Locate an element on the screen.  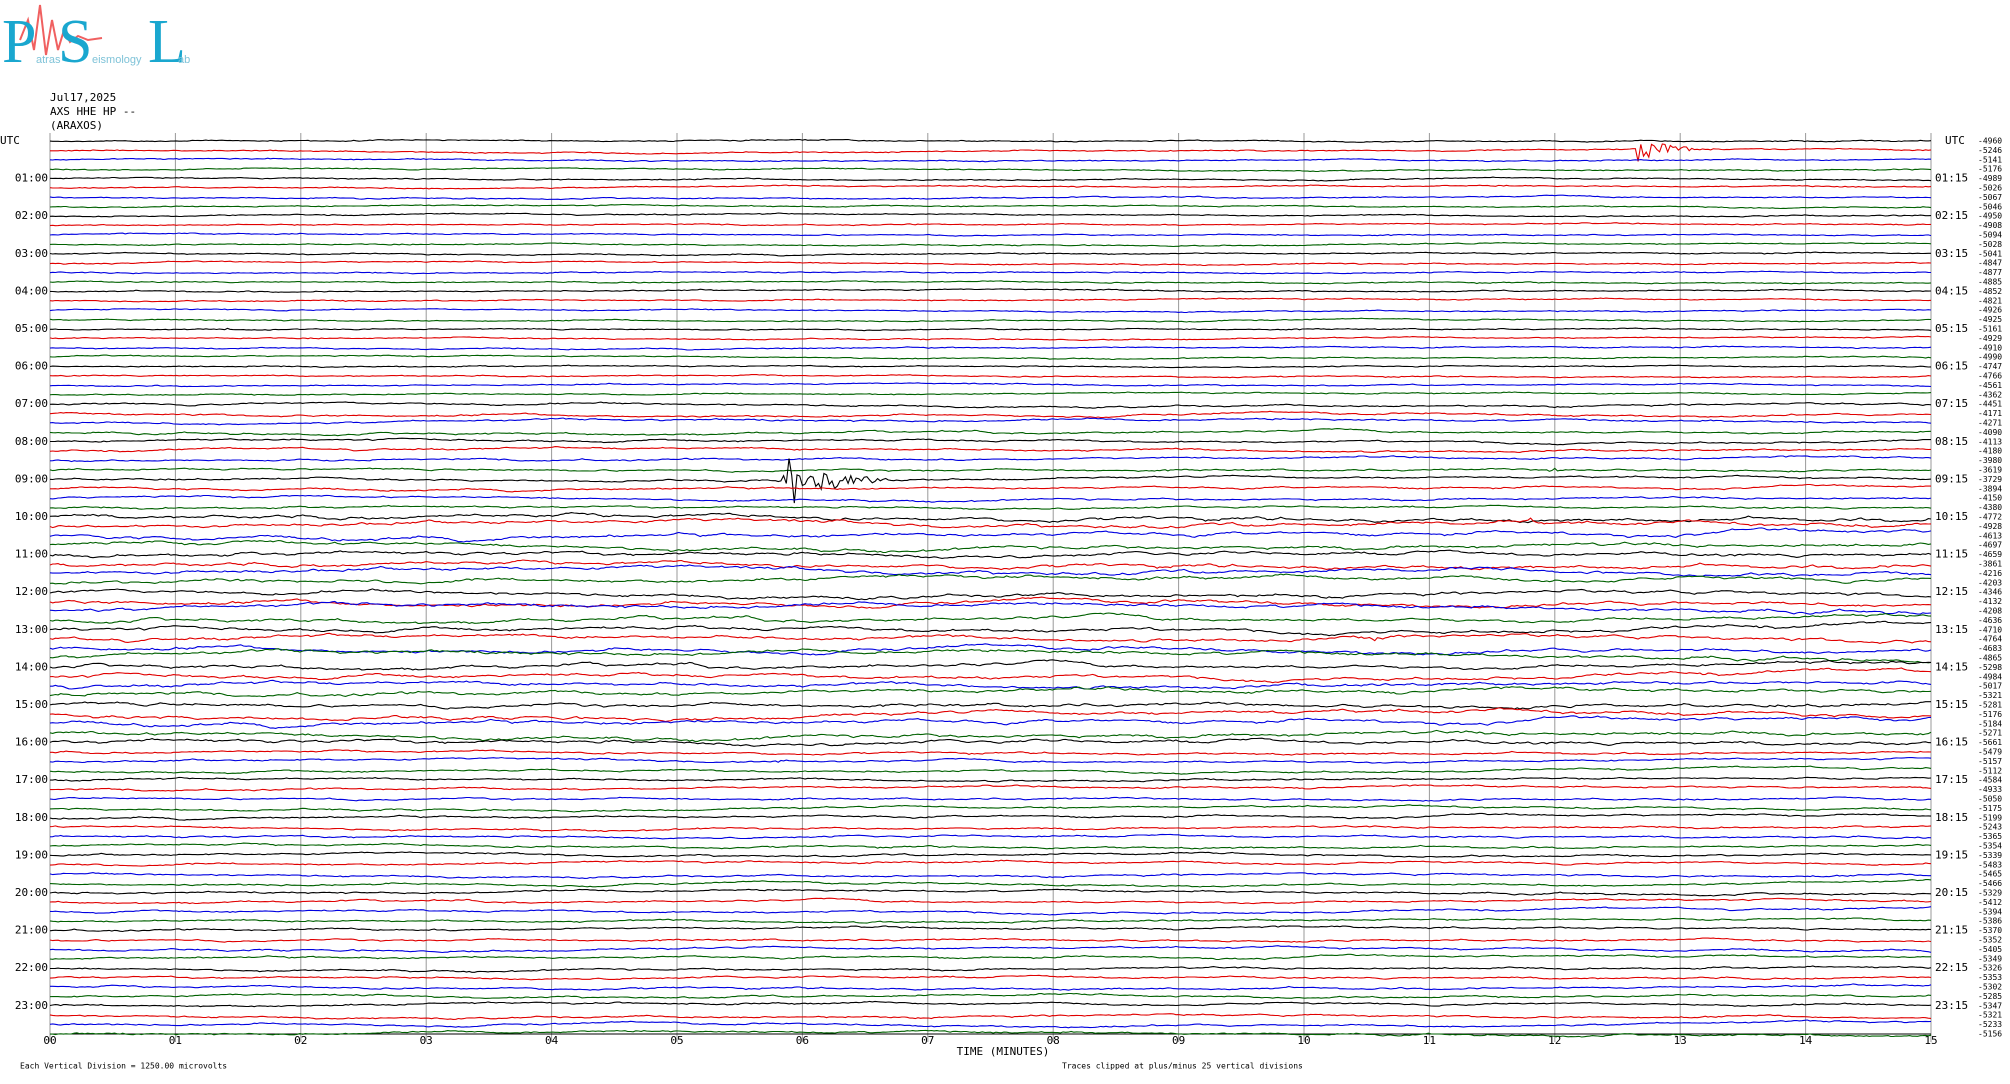
offset-label: -4933 is located at coordinates (1990, 789).